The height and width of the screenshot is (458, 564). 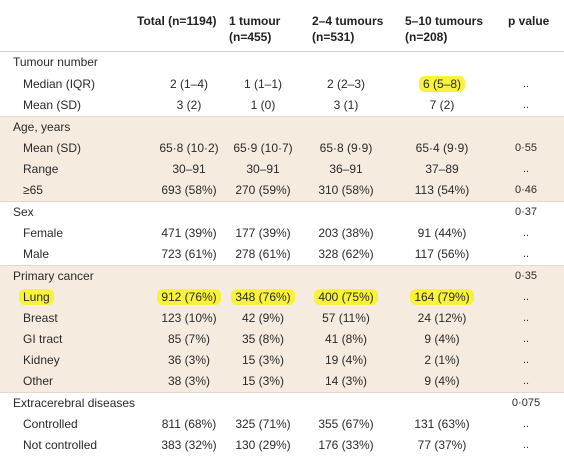 What do you see at coordinates (36, 254) in the screenshot?
I see `row-label: Male` at bounding box center [36, 254].